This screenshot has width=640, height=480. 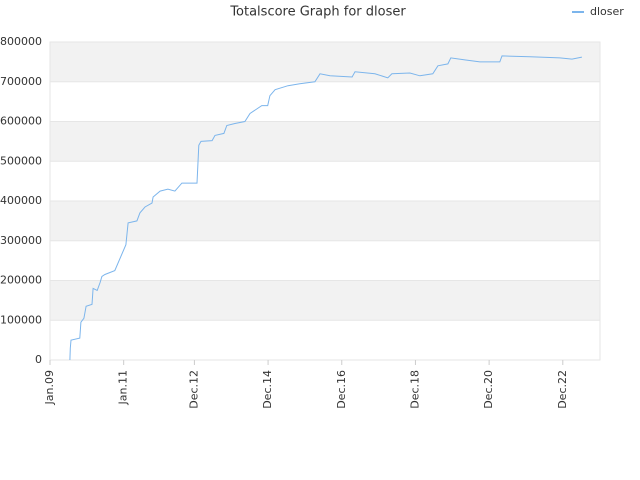 What do you see at coordinates (21, 160) in the screenshot?
I see `y-tick-label: 500000` at bounding box center [21, 160].